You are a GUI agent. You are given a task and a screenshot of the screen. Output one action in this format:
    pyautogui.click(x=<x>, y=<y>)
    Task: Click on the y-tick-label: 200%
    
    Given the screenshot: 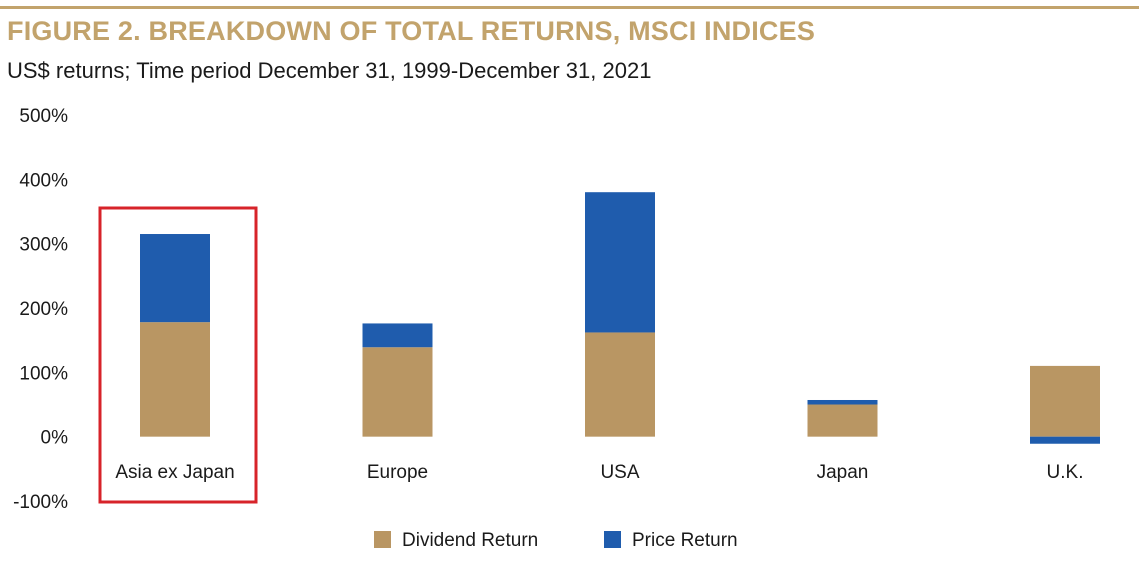 What is the action you would take?
    pyautogui.click(x=43, y=309)
    